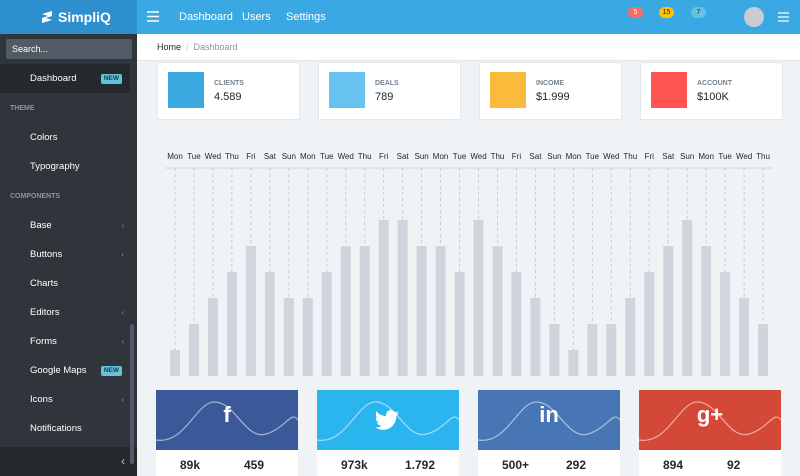  Describe the element at coordinates (169, 47) in the screenshot. I see `crumb: Home` at that location.